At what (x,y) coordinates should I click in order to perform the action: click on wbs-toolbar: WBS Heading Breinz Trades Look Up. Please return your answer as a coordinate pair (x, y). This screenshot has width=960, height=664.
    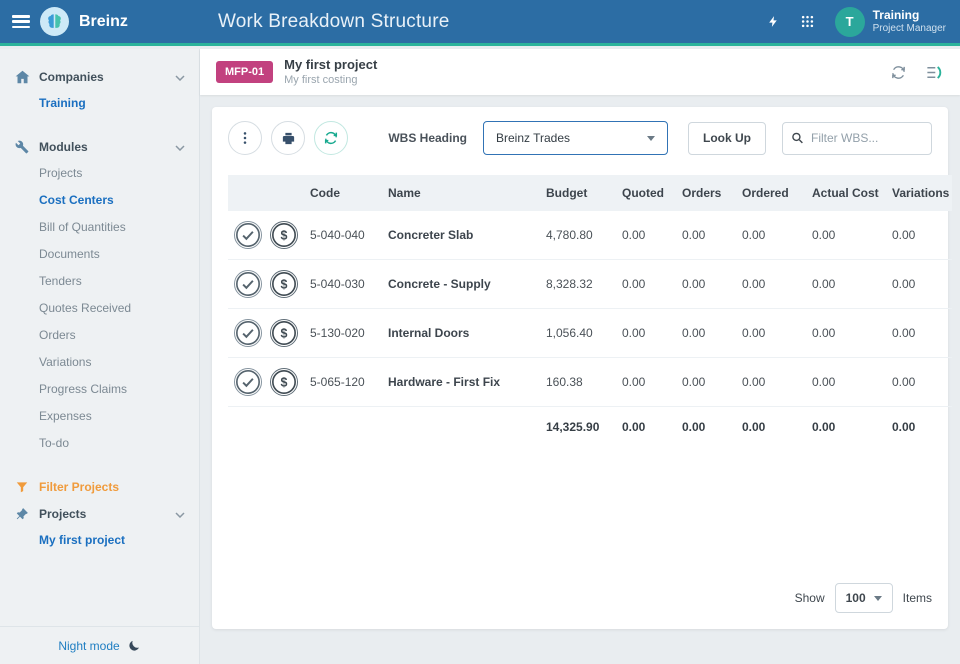
    Looking at the image, I should click on (580, 138).